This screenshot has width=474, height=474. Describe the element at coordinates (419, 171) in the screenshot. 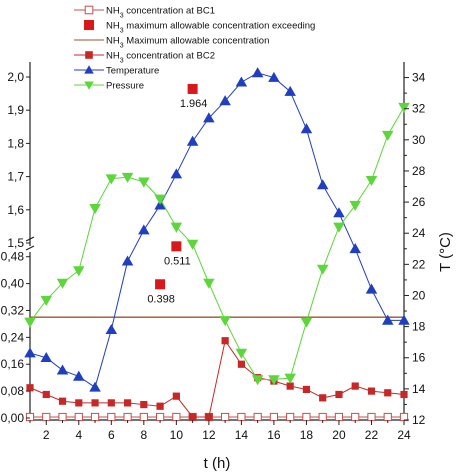

I see `right-tick-label: 28` at that location.